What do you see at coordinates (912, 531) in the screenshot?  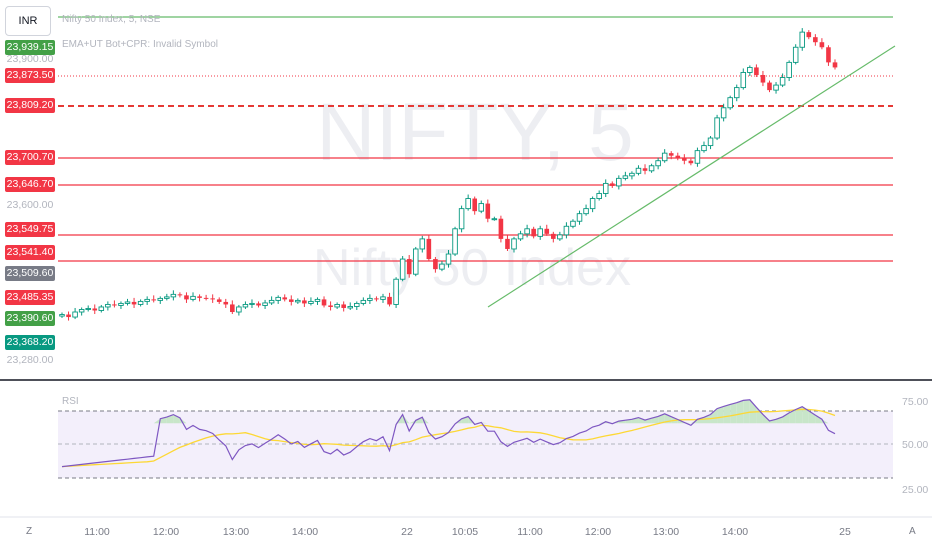 I see `auto-scale-button: A` at bounding box center [912, 531].